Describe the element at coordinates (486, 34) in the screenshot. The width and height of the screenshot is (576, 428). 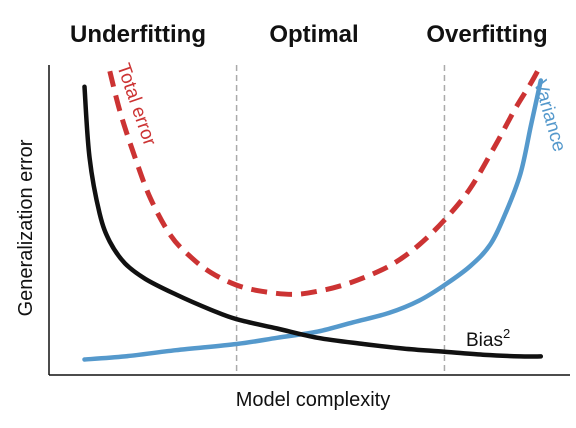
I see `region-title-overfitting: Overfitting` at that location.